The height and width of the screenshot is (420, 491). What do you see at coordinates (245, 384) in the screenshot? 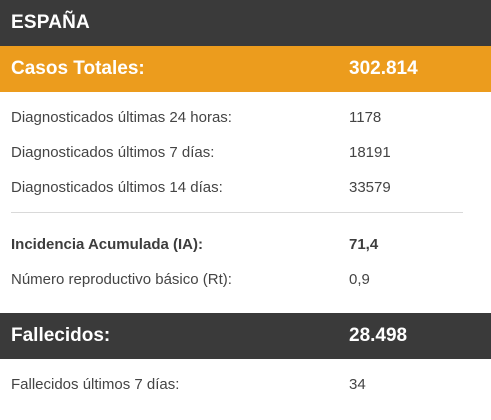
I see `stat-row: Fallecidos últimos 7 días: 34` at bounding box center [245, 384].